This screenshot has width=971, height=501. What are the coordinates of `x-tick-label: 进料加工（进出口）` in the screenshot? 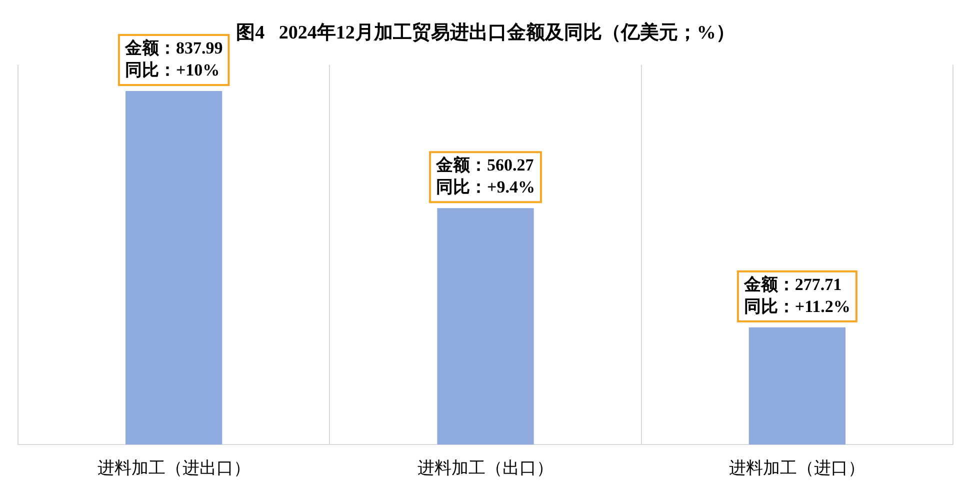 It's located at (173, 468).